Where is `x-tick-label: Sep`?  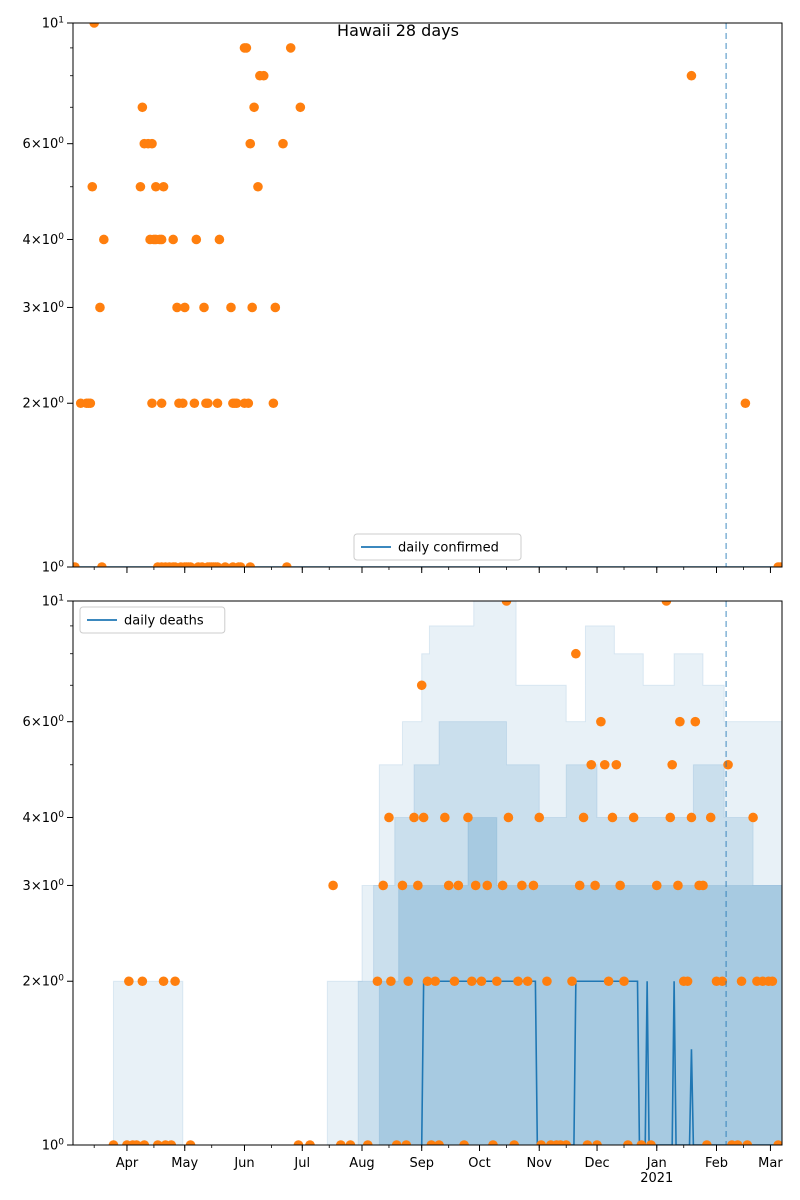
x-tick-label: Sep is located at coordinates (421, 1163).